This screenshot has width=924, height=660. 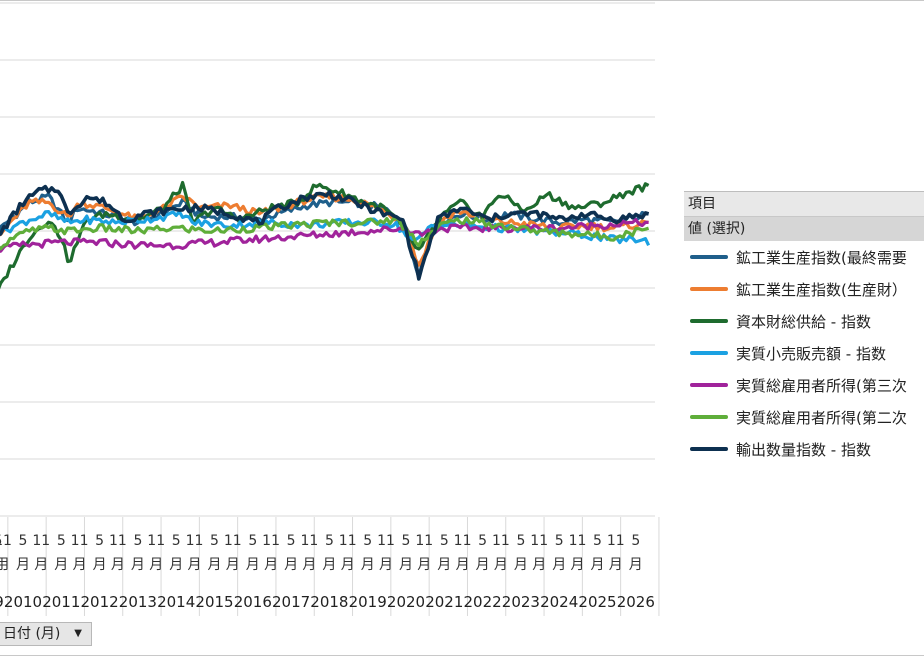 What do you see at coordinates (804, 229) in the screenshot?
I see `legend-subheader: 値 (選択)` at bounding box center [804, 229].